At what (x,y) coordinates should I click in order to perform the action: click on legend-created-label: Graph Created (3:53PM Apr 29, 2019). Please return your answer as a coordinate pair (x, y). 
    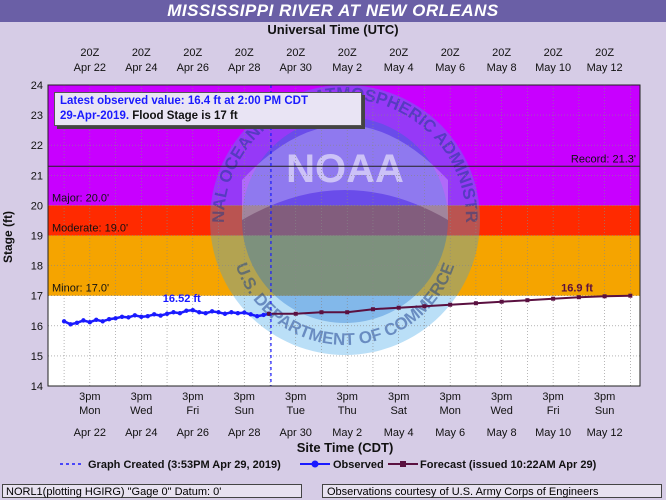
    Looking at the image, I should click on (184, 465).